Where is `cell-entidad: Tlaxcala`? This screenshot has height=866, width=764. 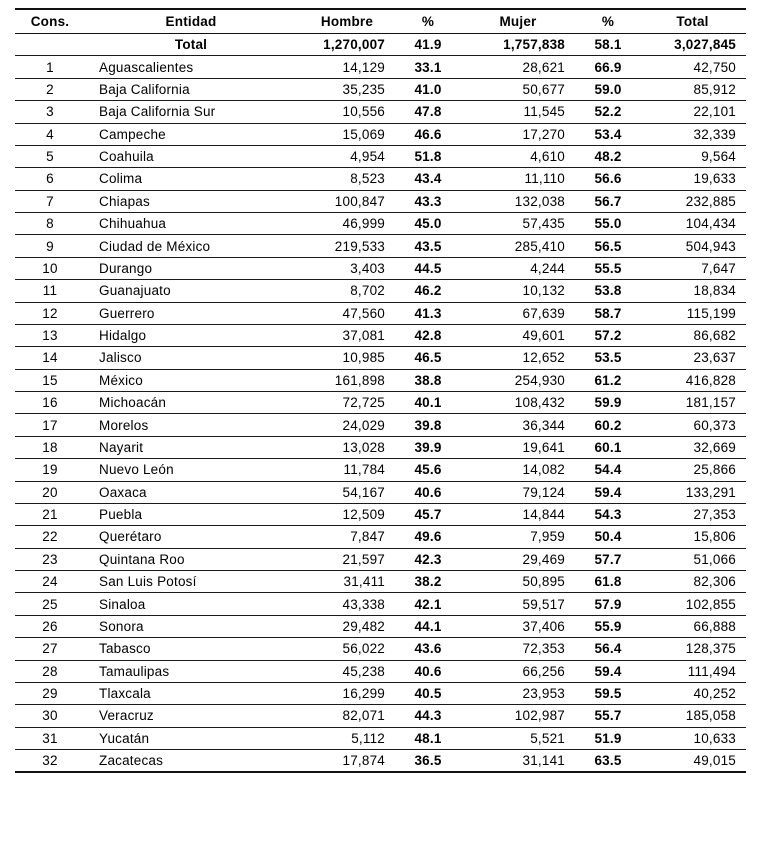
cell-entidad: Tlaxcala is located at coordinates (125, 694).